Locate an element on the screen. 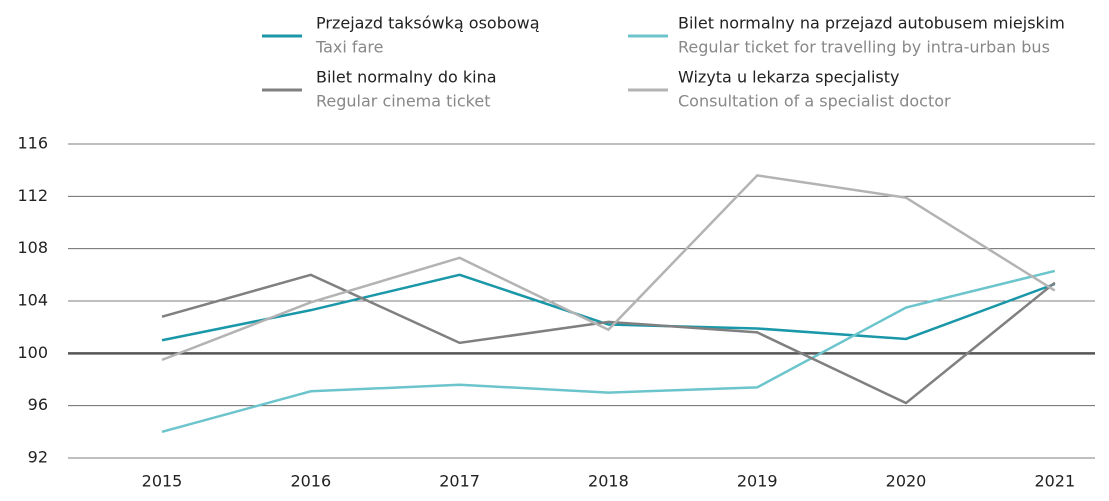  y-tick-label: 100 is located at coordinates (32, 352).